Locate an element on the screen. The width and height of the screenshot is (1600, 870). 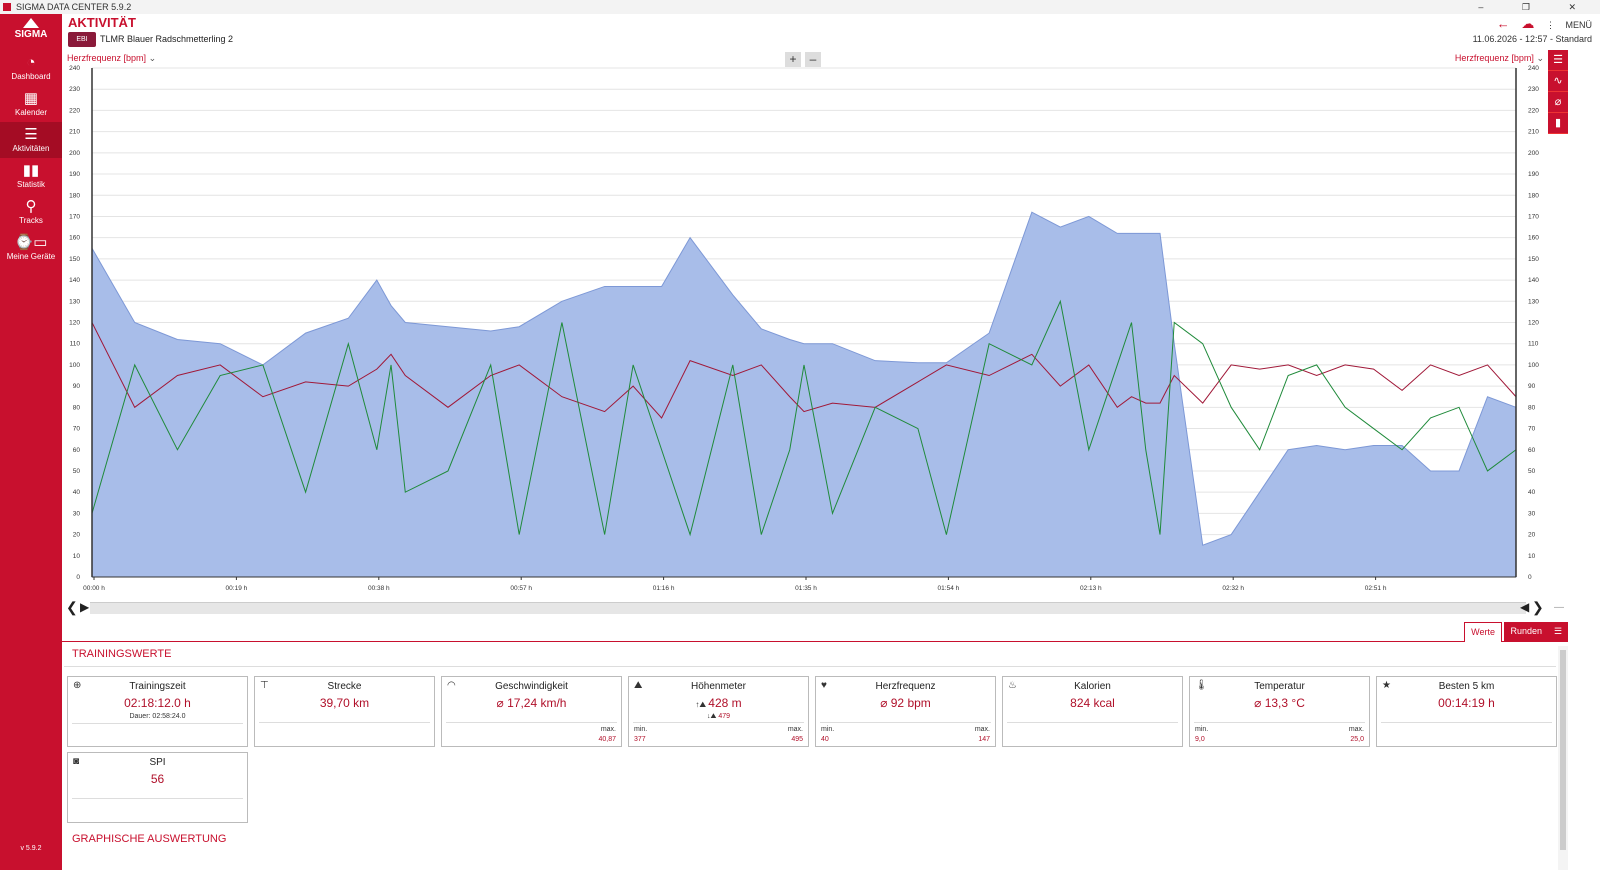
heart-icon: ♥ is located at coordinates (824, 685).